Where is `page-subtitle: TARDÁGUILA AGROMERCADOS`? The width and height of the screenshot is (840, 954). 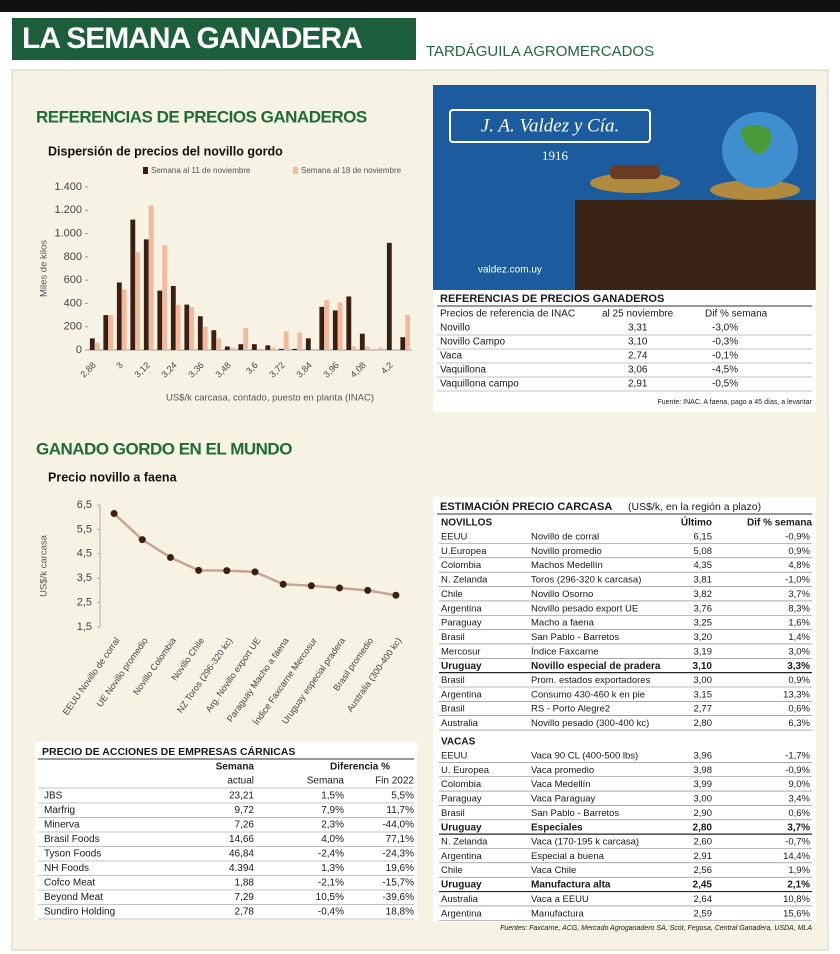 page-subtitle: TARDÁGUILA AGROMERCADOS is located at coordinates (540, 51).